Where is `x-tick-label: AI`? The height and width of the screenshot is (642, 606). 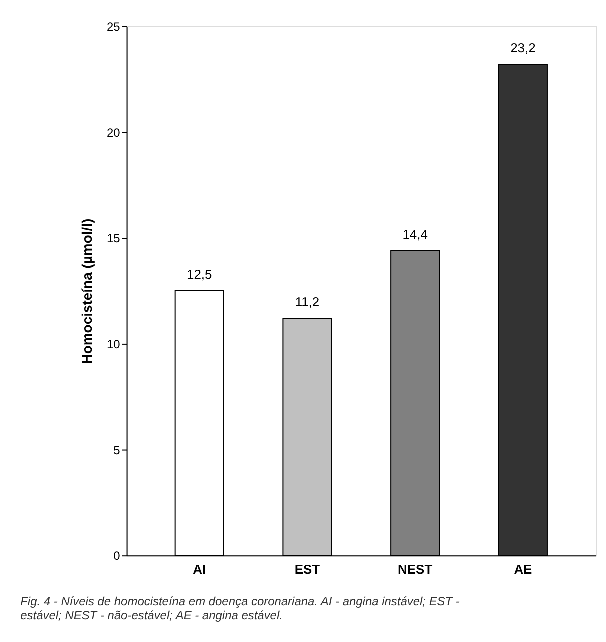
x-tick-label: AI is located at coordinates (199, 570).